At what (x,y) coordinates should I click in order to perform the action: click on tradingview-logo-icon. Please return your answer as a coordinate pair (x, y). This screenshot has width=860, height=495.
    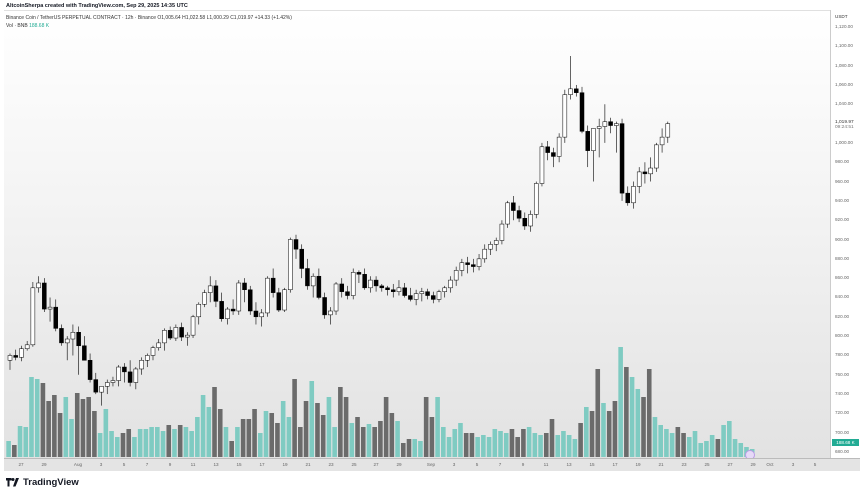
    Looking at the image, I should click on (12, 482).